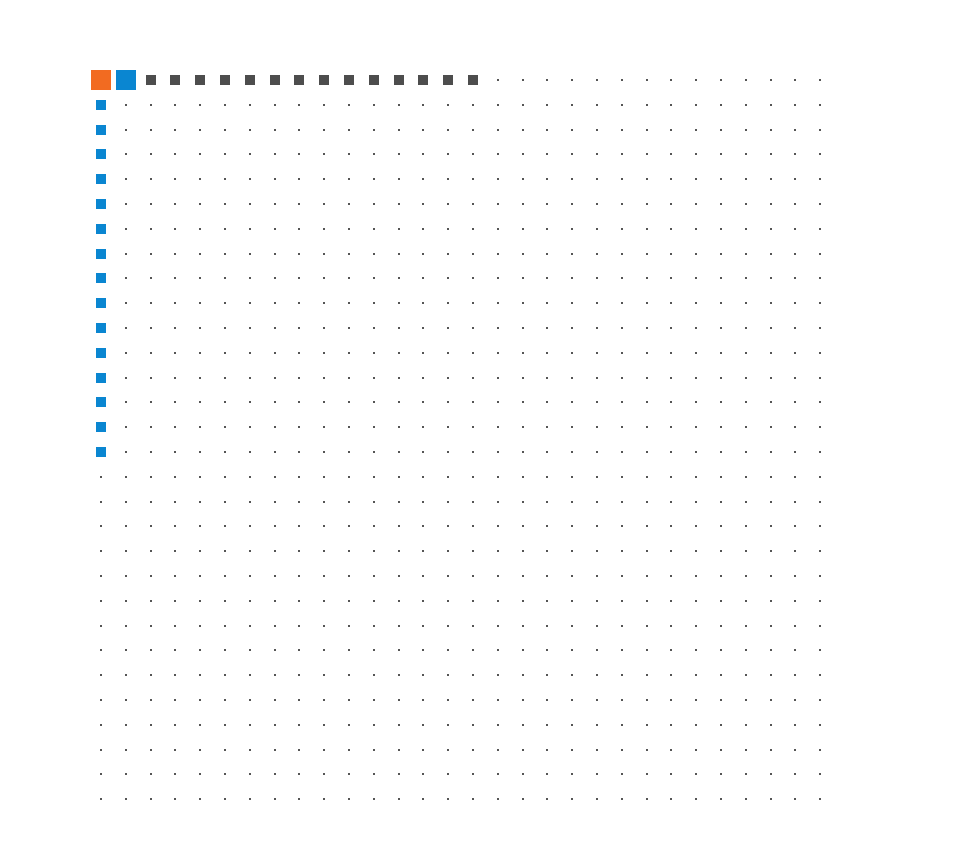 This screenshot has height=841, width=967. Describe the element at coordinates (324, 80) in the screenshot. I see `horizontal-segment` at that location.